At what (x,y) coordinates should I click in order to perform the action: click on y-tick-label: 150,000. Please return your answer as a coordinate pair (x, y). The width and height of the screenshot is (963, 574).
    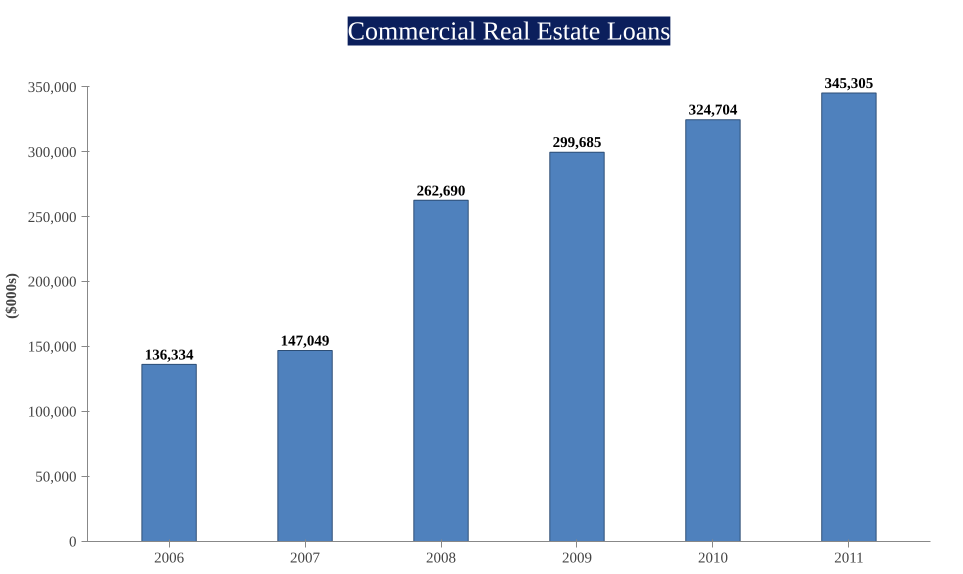
    Looking at the image, I should click on (52, 348).